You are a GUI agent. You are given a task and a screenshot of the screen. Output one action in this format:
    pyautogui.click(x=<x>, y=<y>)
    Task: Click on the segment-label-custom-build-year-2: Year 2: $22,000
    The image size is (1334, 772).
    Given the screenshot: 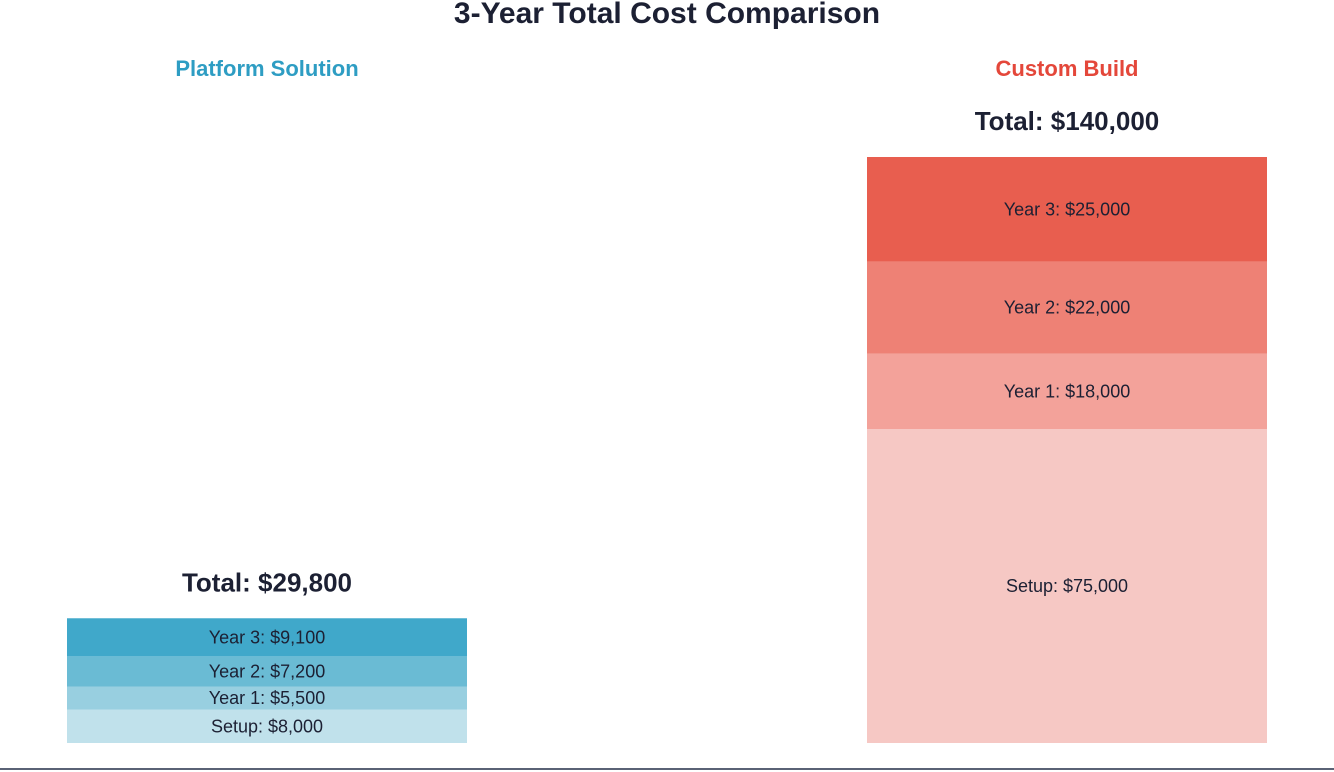 What is the action you would take?
    pyautogui.click(x=1067, y=308)
    